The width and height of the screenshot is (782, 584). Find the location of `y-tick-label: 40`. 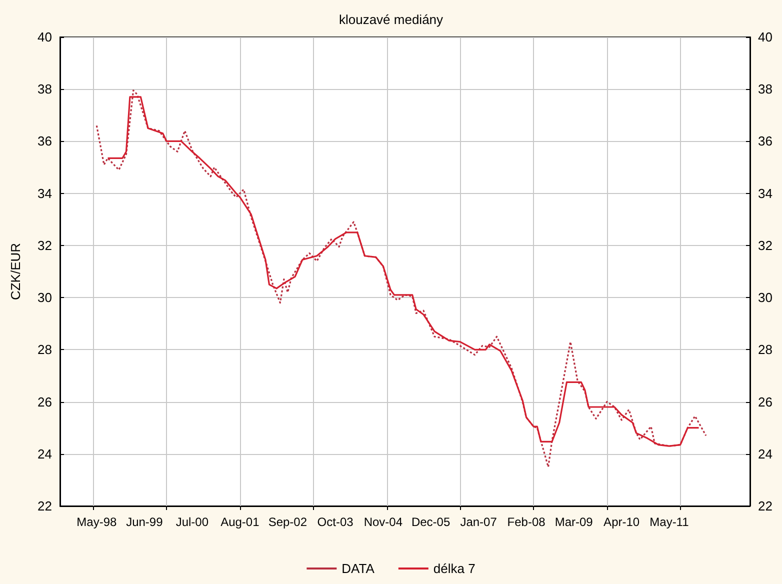

y-tick-label: 40 is located at coordinates (45, 37).